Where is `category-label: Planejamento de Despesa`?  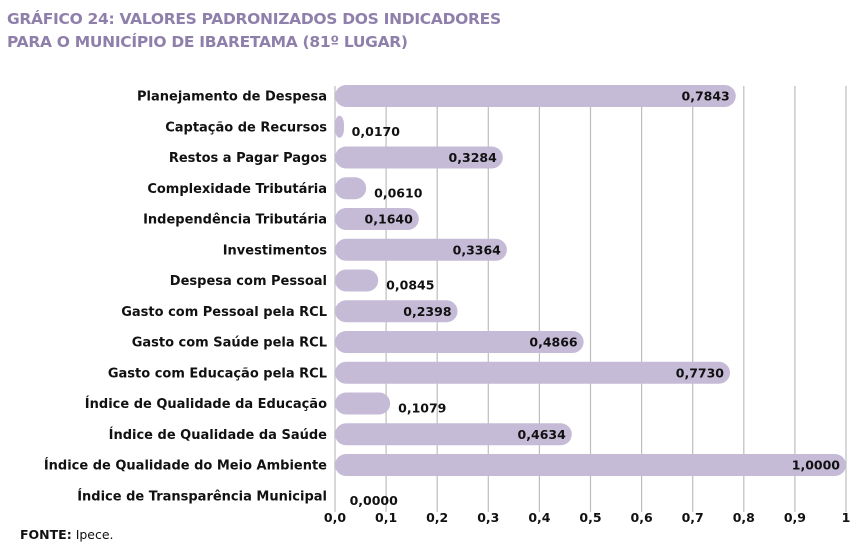 category-label: Planejamento de Despesa is located at coordinates (232, 97).